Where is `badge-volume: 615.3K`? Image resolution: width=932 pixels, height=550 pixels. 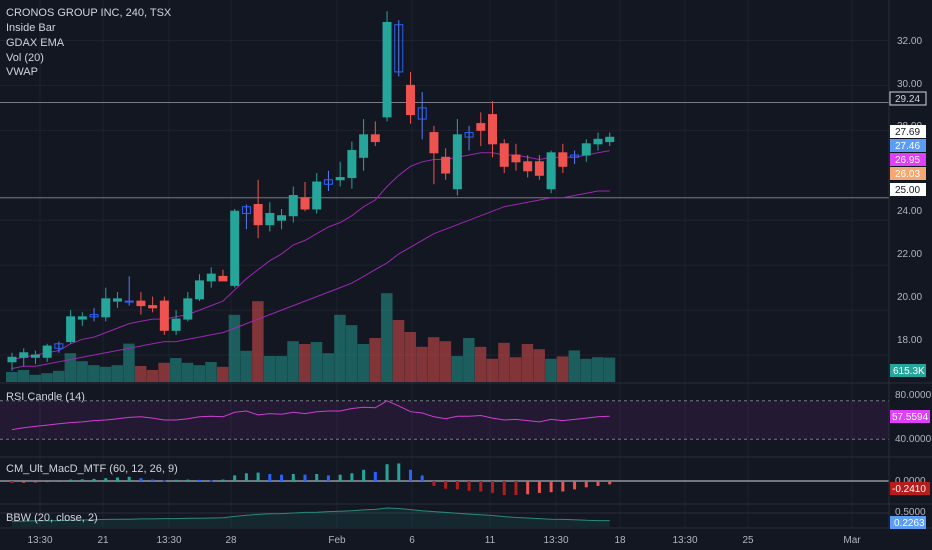
badge-volume: 615.3K is located at coordinates (908, 370).